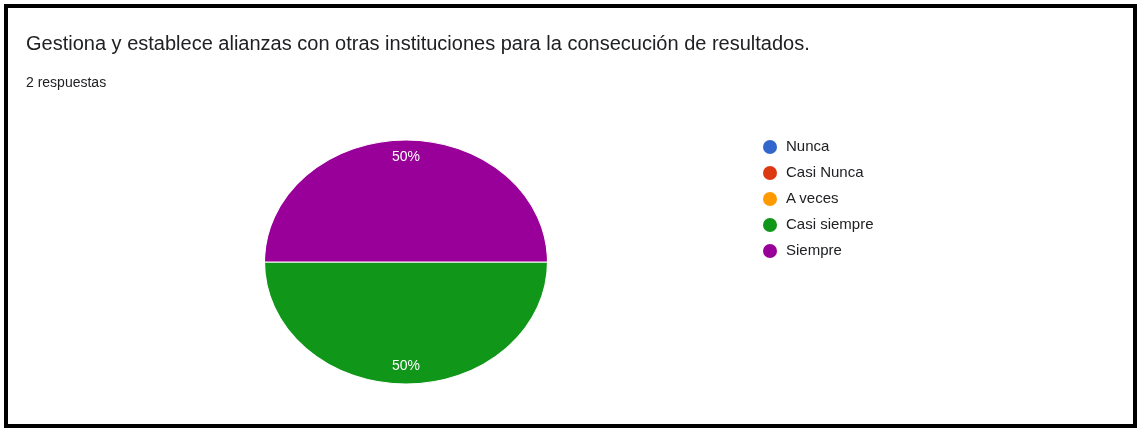  What do you see at coordinates (66, 82) in the screenshot?
I see `text: 2 respuestas` at bounding box center [66, 82].